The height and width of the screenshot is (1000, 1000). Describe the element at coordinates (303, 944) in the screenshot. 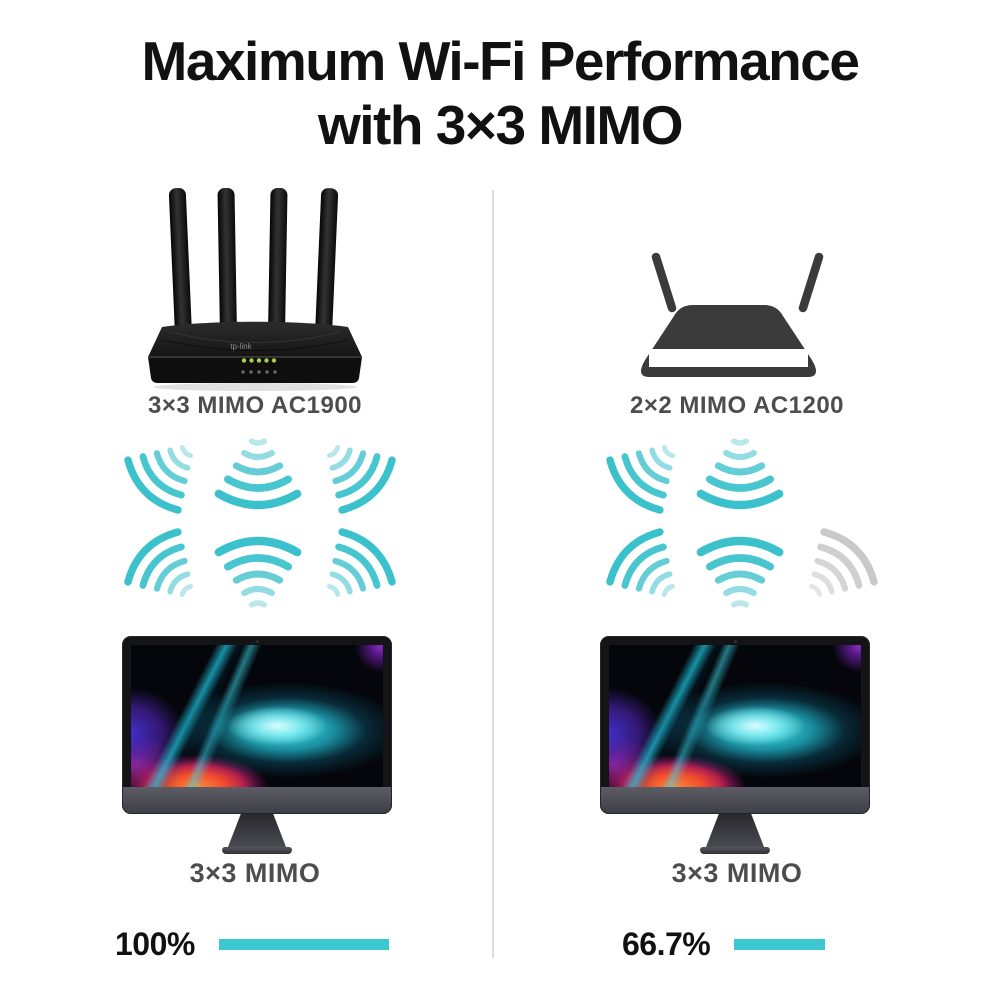

I see `performance-bar-left` at that location.